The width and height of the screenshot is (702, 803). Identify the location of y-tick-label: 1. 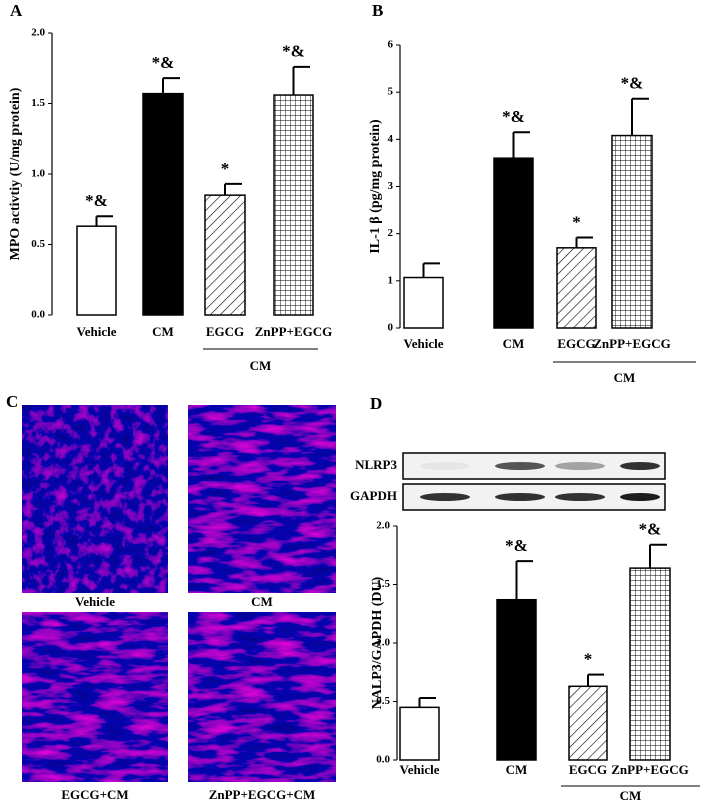
(391, 280).